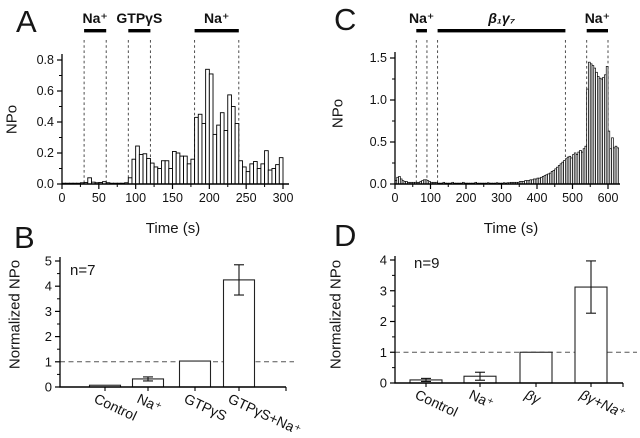  Describe the element at coordinates (427, 263) in the screenshot. I see `panel-D-n-count: n=9` at that location.